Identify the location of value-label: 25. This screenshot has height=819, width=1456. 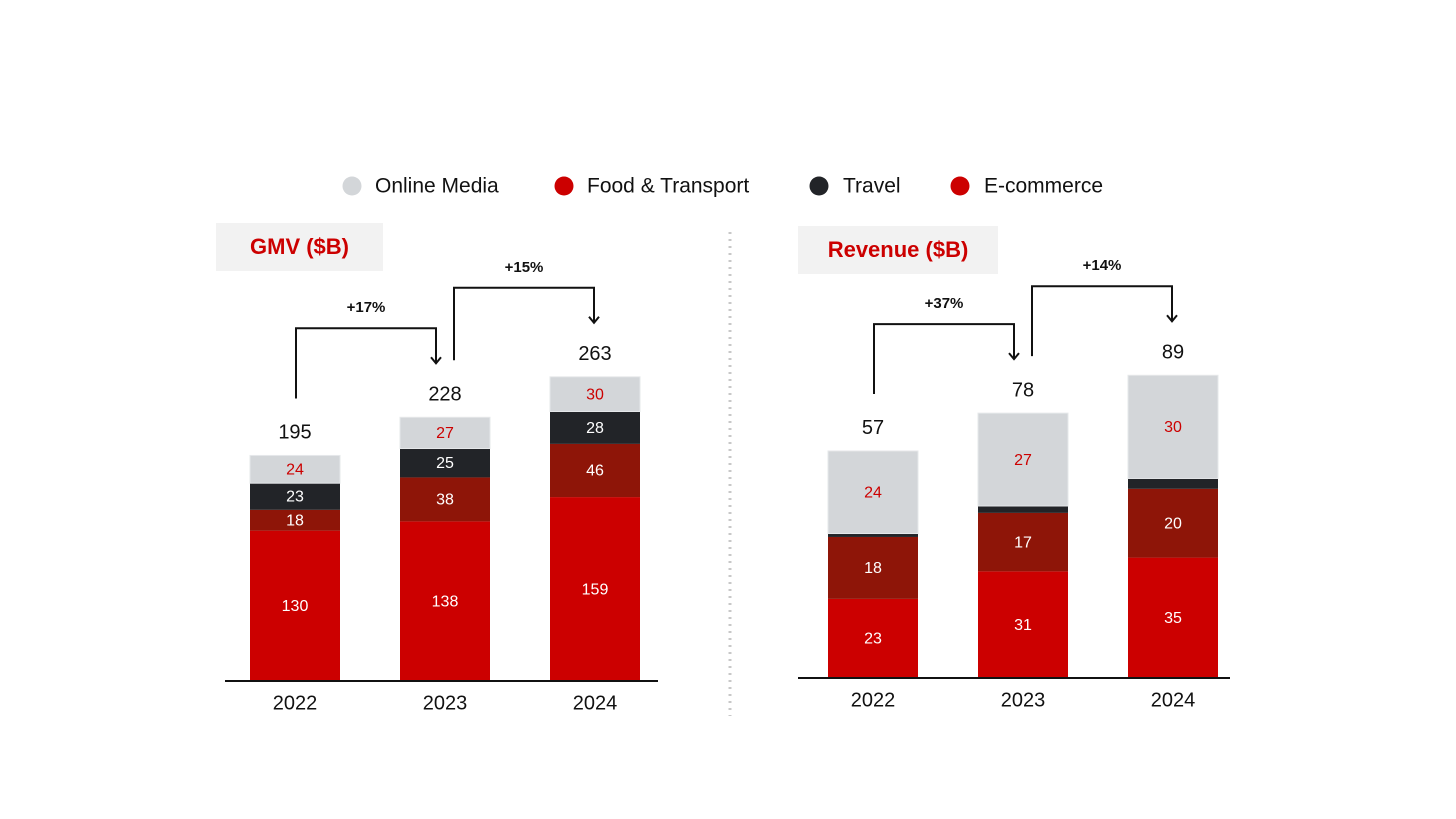
(445, 463).